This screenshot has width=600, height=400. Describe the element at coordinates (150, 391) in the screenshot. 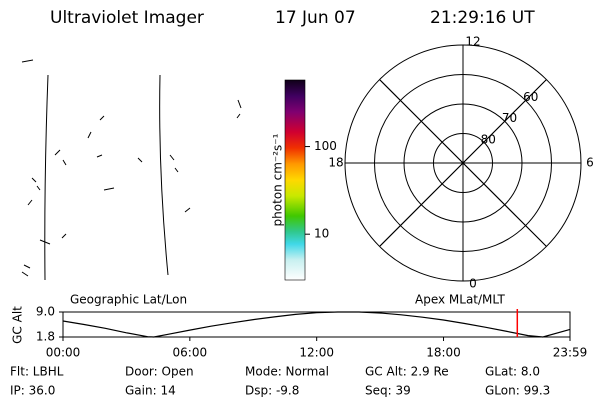

I see `status-field: Gain: 14` at that location.